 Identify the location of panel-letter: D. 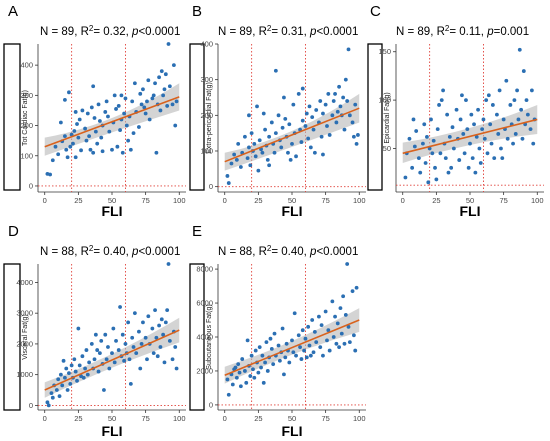
(13, 231).